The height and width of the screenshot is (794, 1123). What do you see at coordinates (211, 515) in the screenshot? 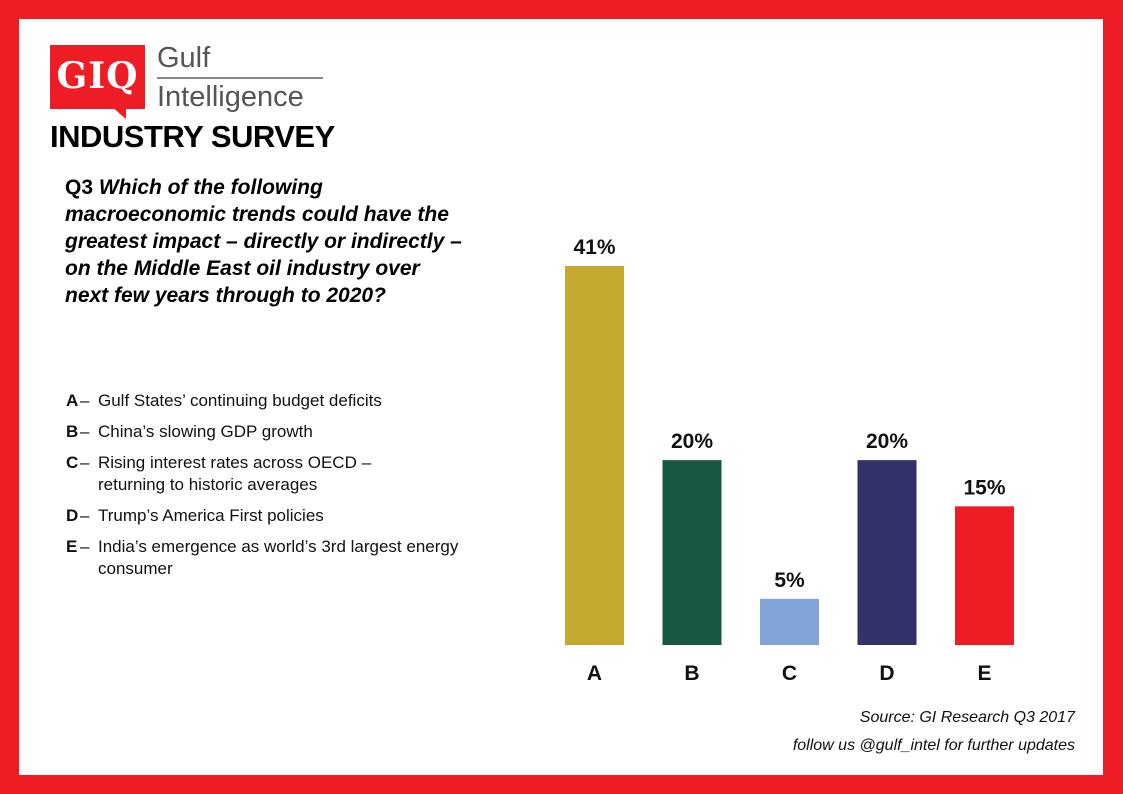
I see `option-label: Trump’s America First policies` at bounding box center [211, 515].